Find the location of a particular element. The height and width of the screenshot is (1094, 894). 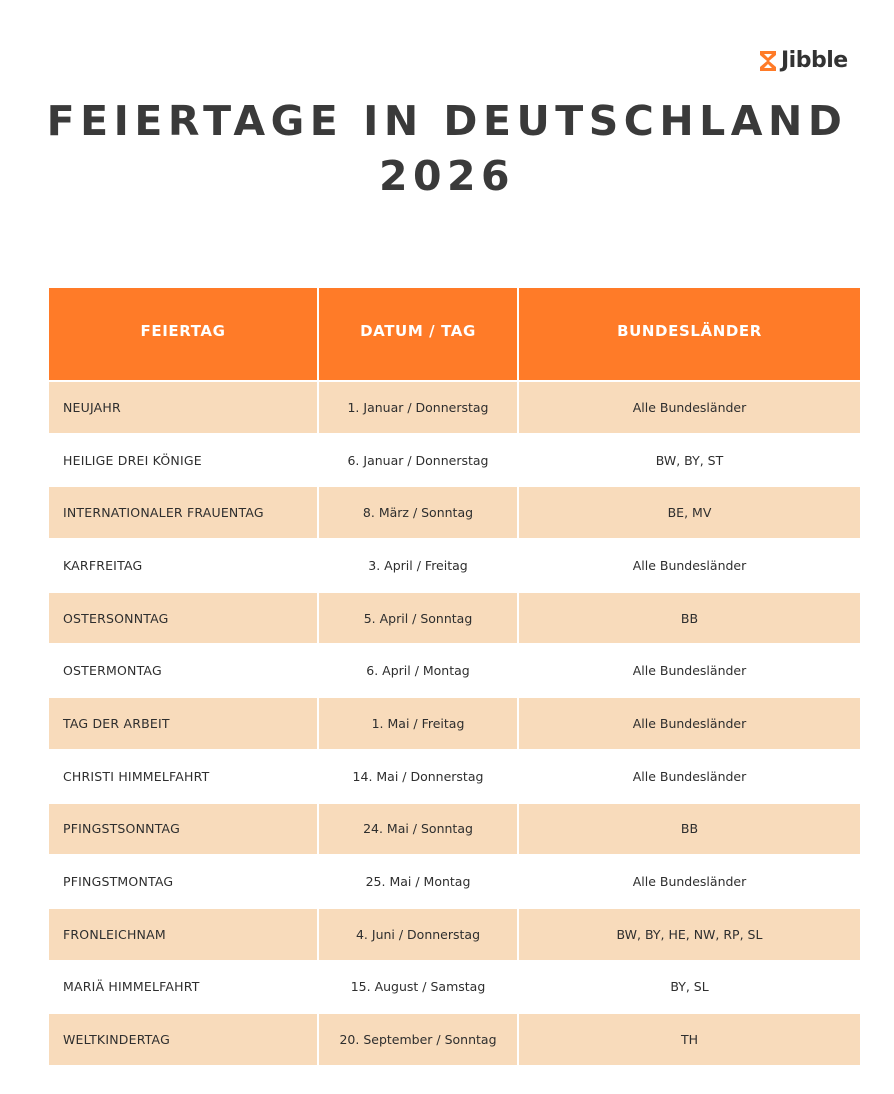

cell-feiertag: CHRISTI HIMMELFAHRT is located at coordinates (184, 777).